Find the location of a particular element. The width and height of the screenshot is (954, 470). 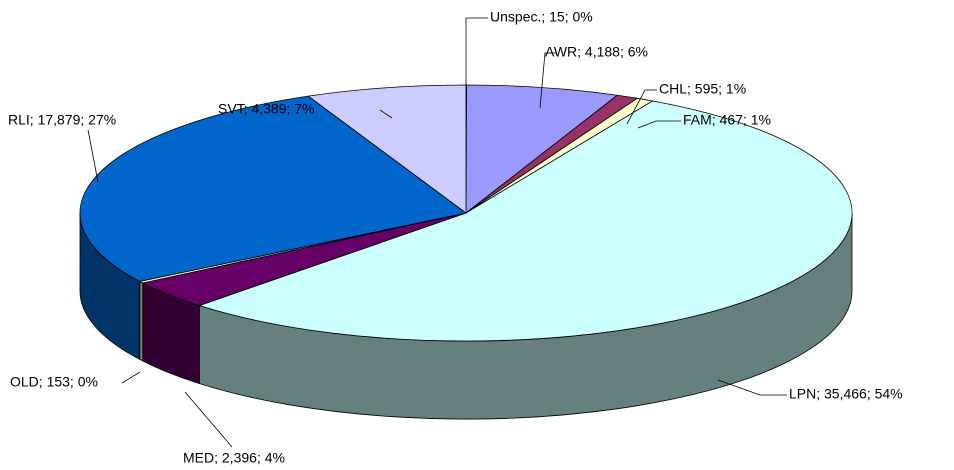

data-label: RLI; 17,879; 27% is located at coordinates (62, 120).